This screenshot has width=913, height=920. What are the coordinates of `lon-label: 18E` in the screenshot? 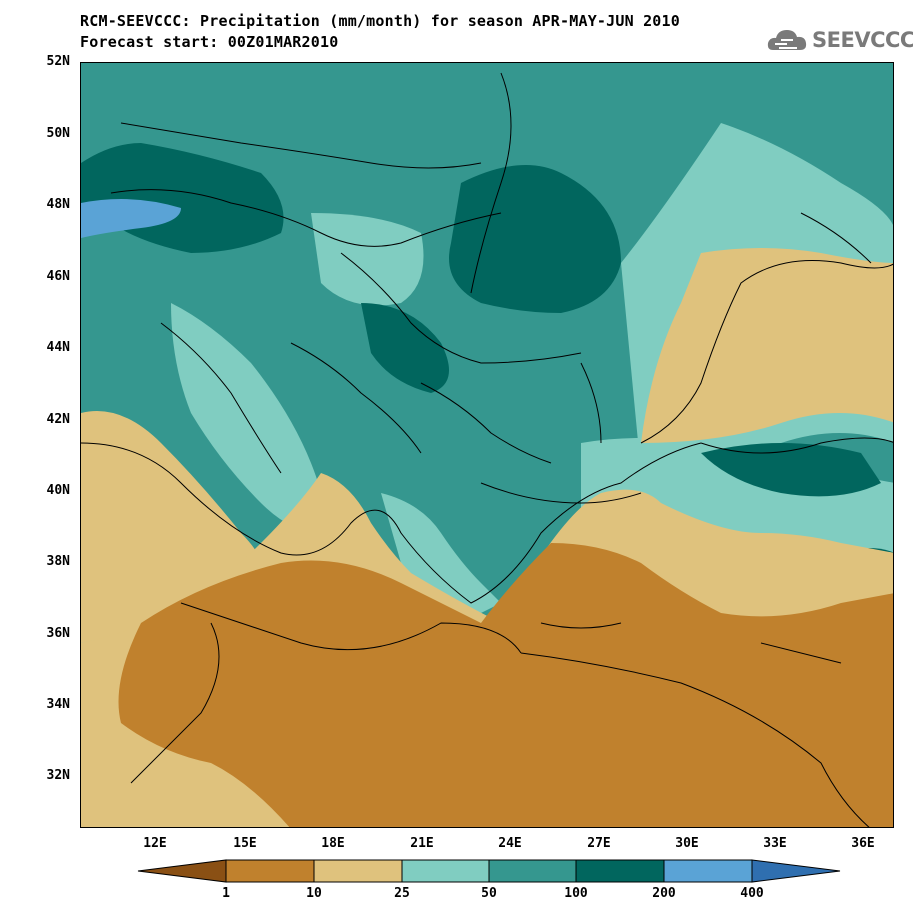 It's located at (333, 843).